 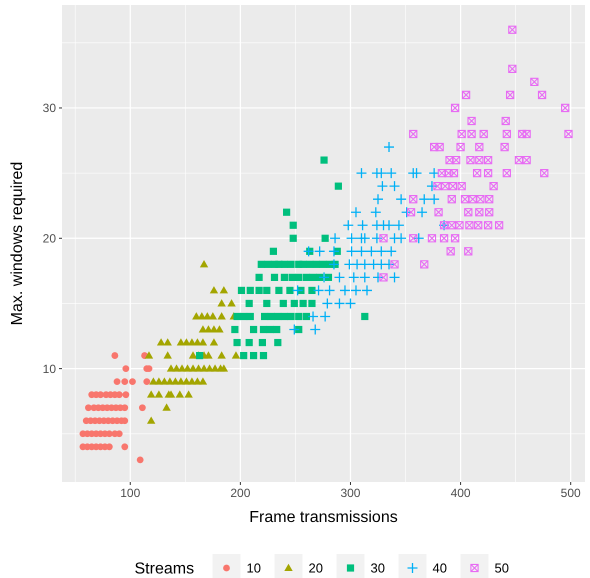 What do you see at coordinates (240, 493) in the screenshot?
I see `x-tick-label: 200` at bounding box center [240, 493].